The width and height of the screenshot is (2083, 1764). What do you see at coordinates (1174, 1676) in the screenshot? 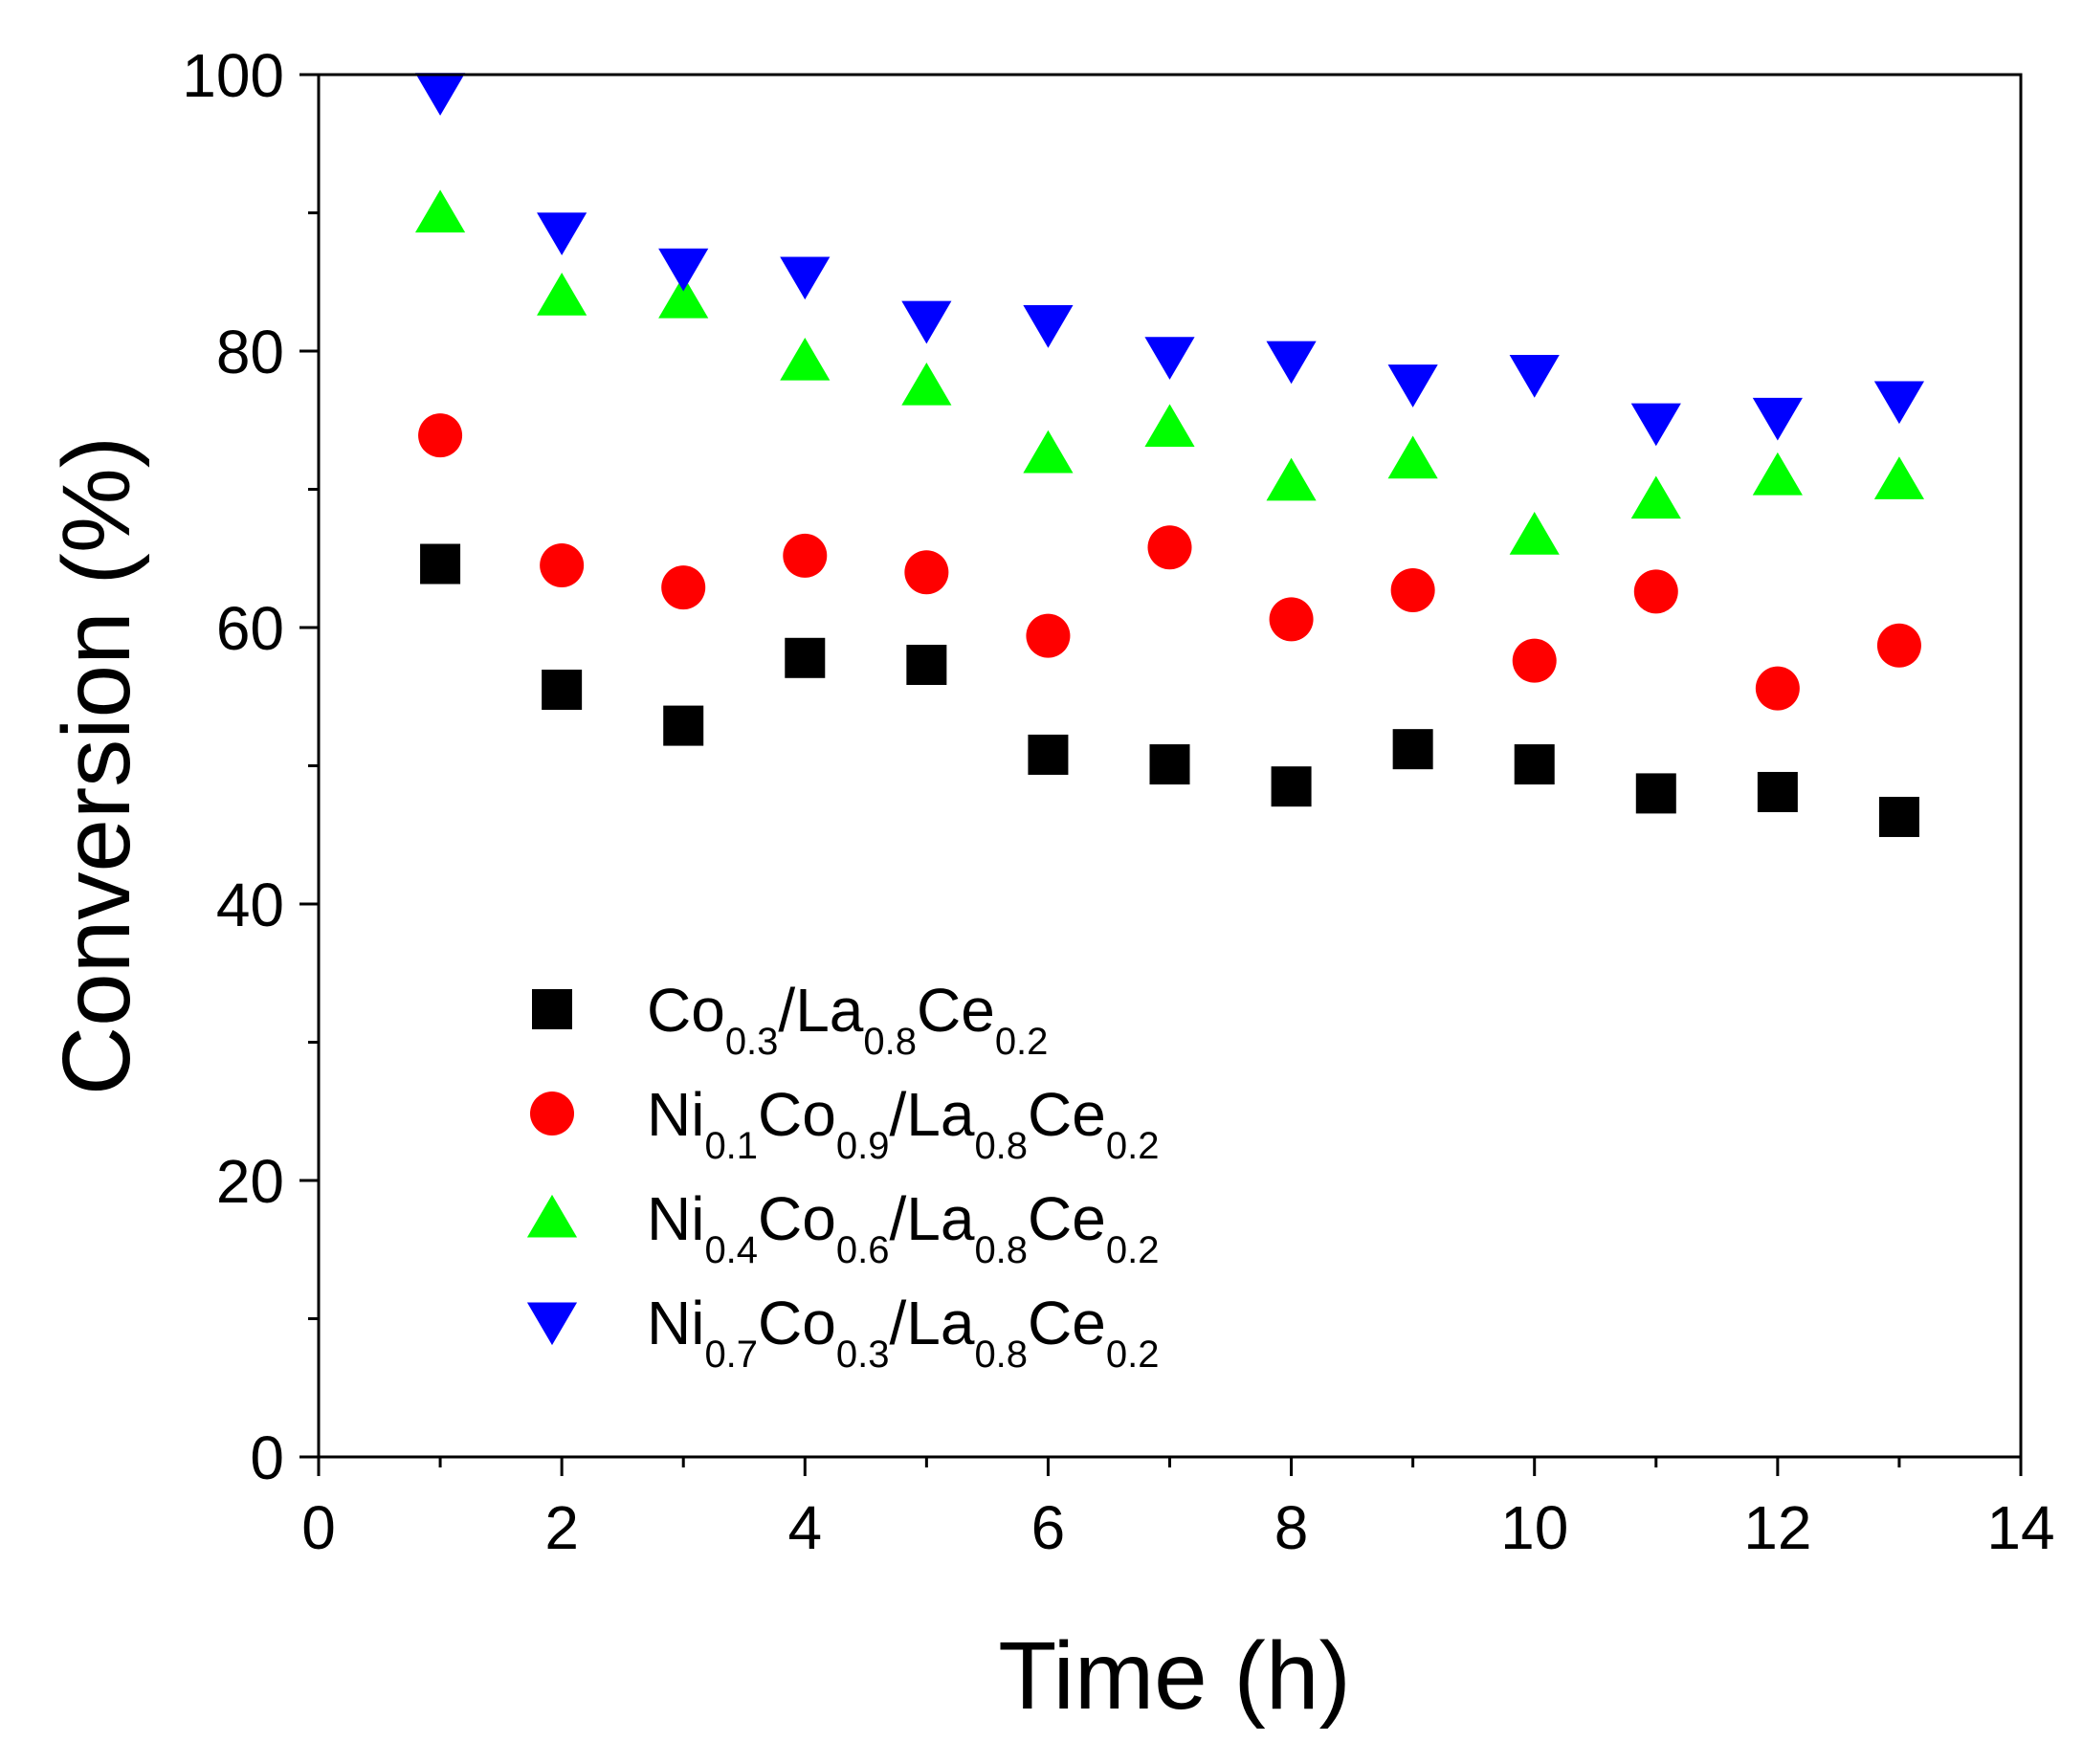
I see `x-axis-title: Time (h)` at bounding box center [1174, 1676].